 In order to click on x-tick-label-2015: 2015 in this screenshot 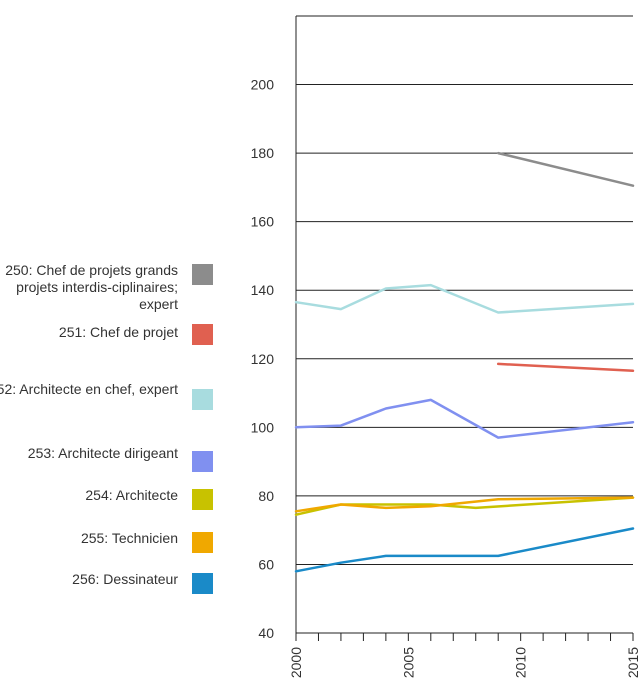, I will do `click(633, 662)`.